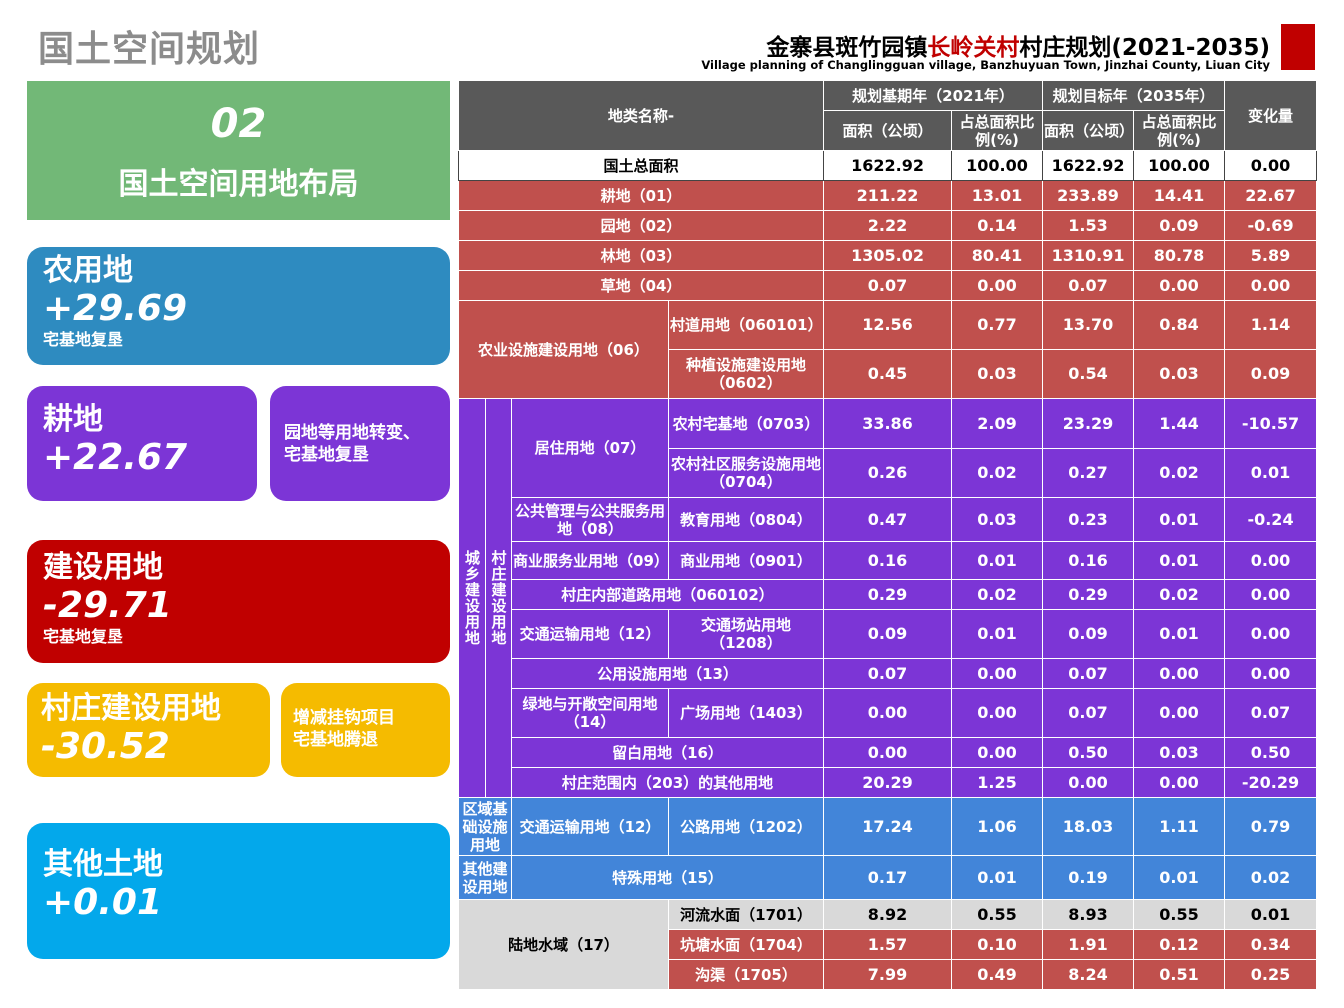  I want to click on other-land-card: 其他土地 +0.01, so click(238, 891).